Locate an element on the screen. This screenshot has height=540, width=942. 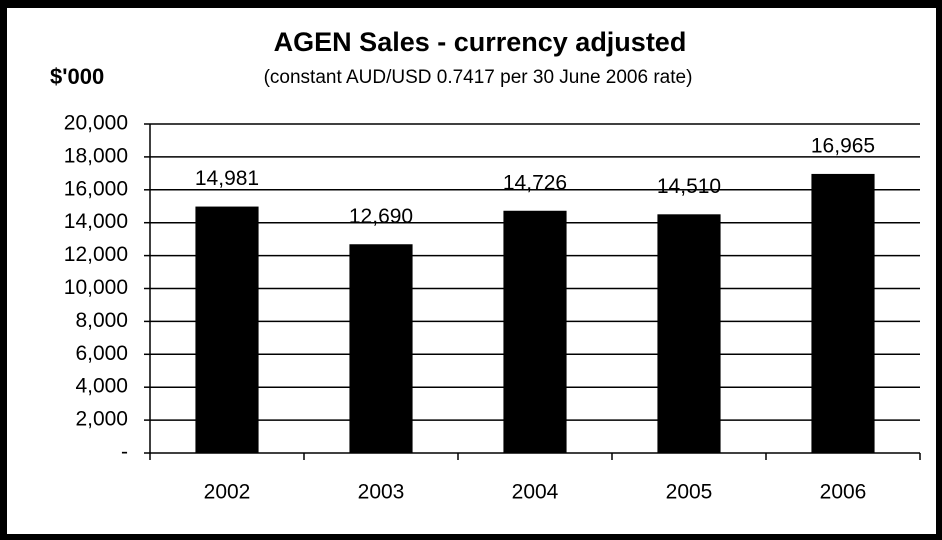
y-tick-label: 18,000 is located at coordinates (96, 155).